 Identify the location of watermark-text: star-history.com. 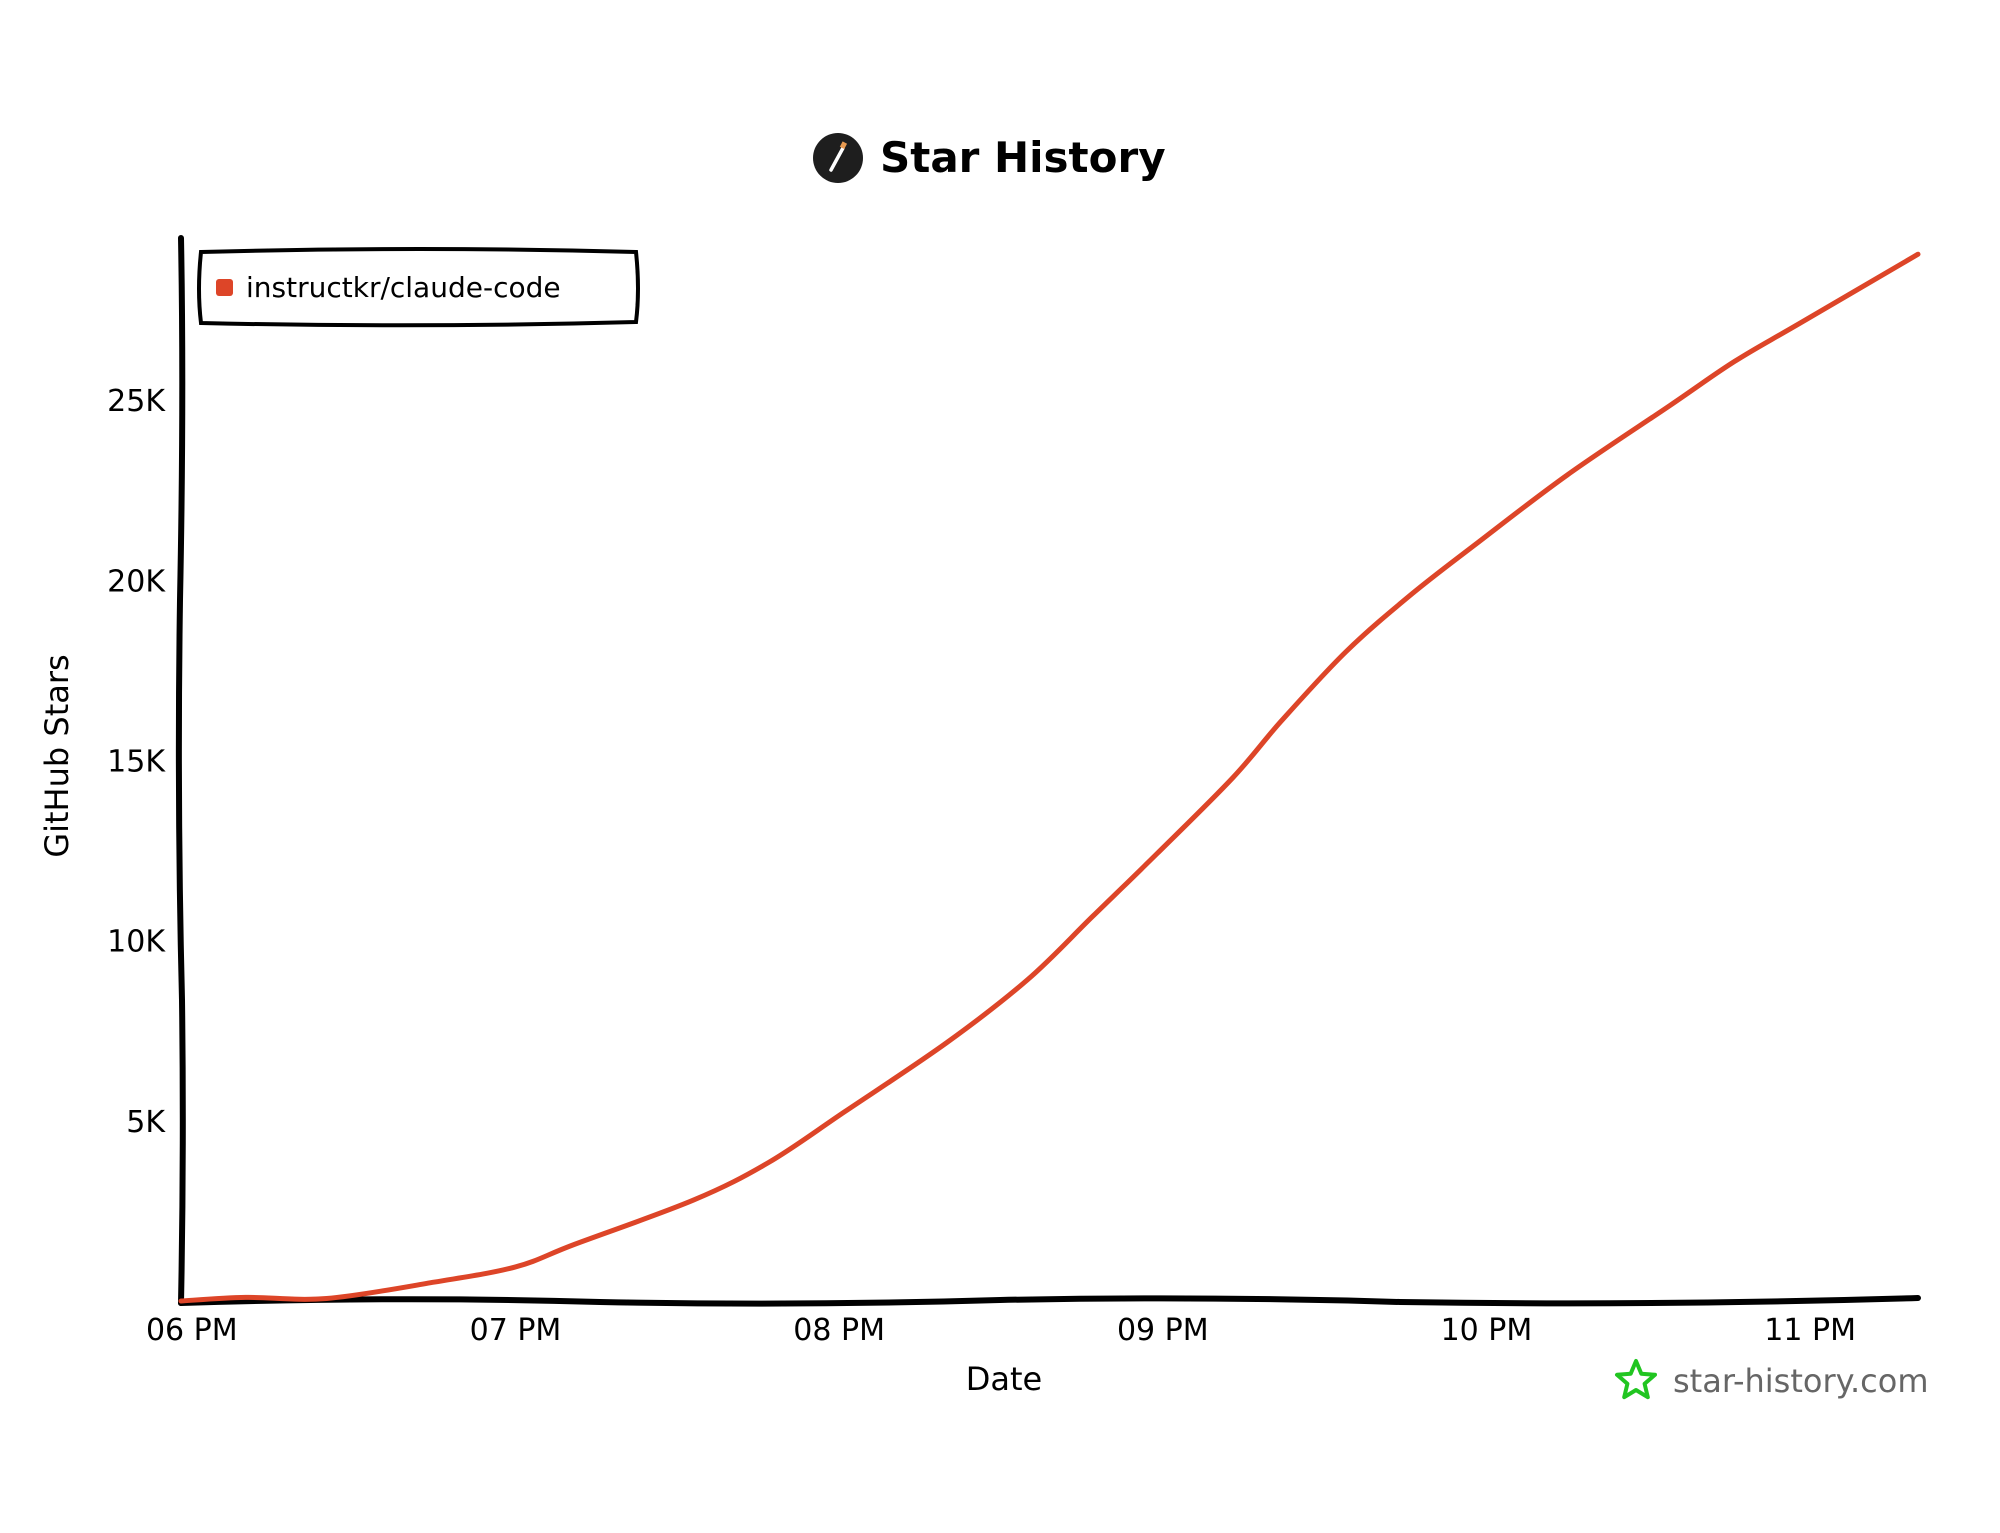
(1801, 1381).